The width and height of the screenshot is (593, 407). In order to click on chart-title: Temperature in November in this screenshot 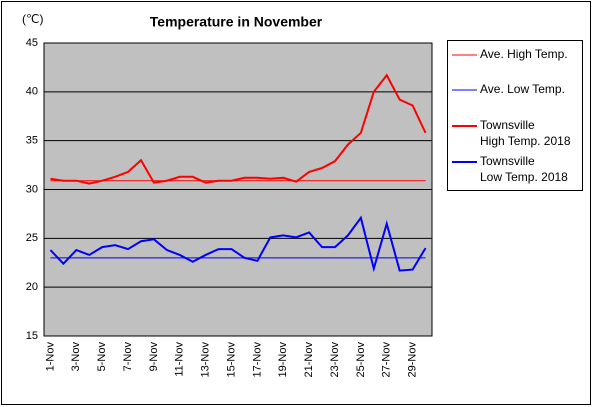, I will do `click(236, 22)`.